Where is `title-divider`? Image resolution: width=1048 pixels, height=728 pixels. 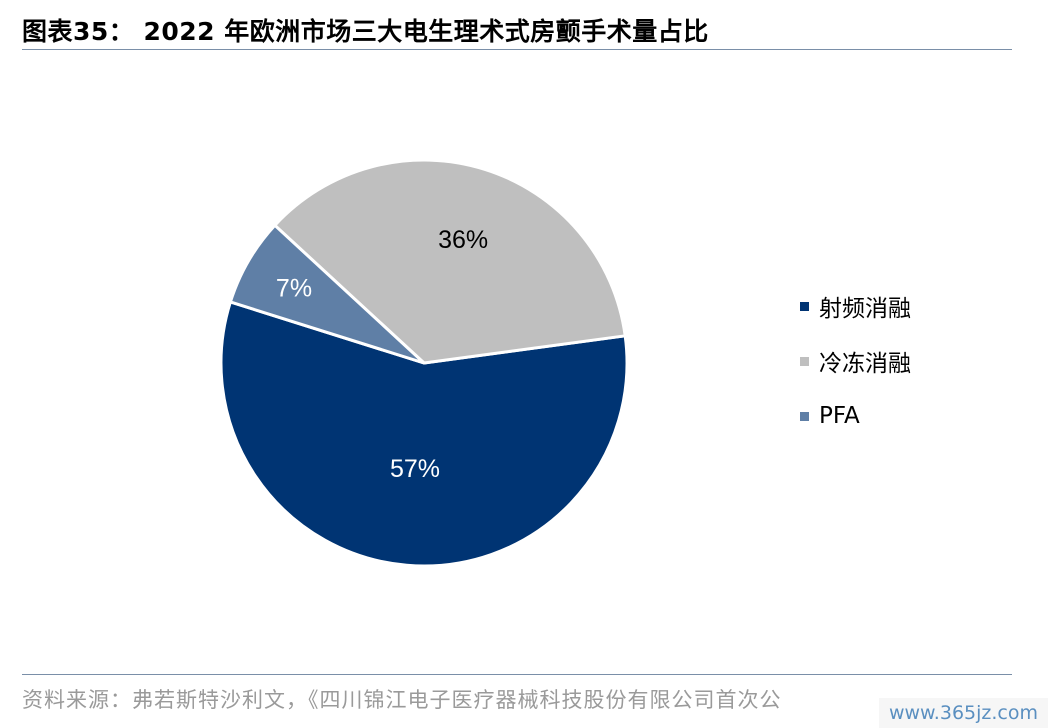 title-divider is located at coordinates (517, 49).